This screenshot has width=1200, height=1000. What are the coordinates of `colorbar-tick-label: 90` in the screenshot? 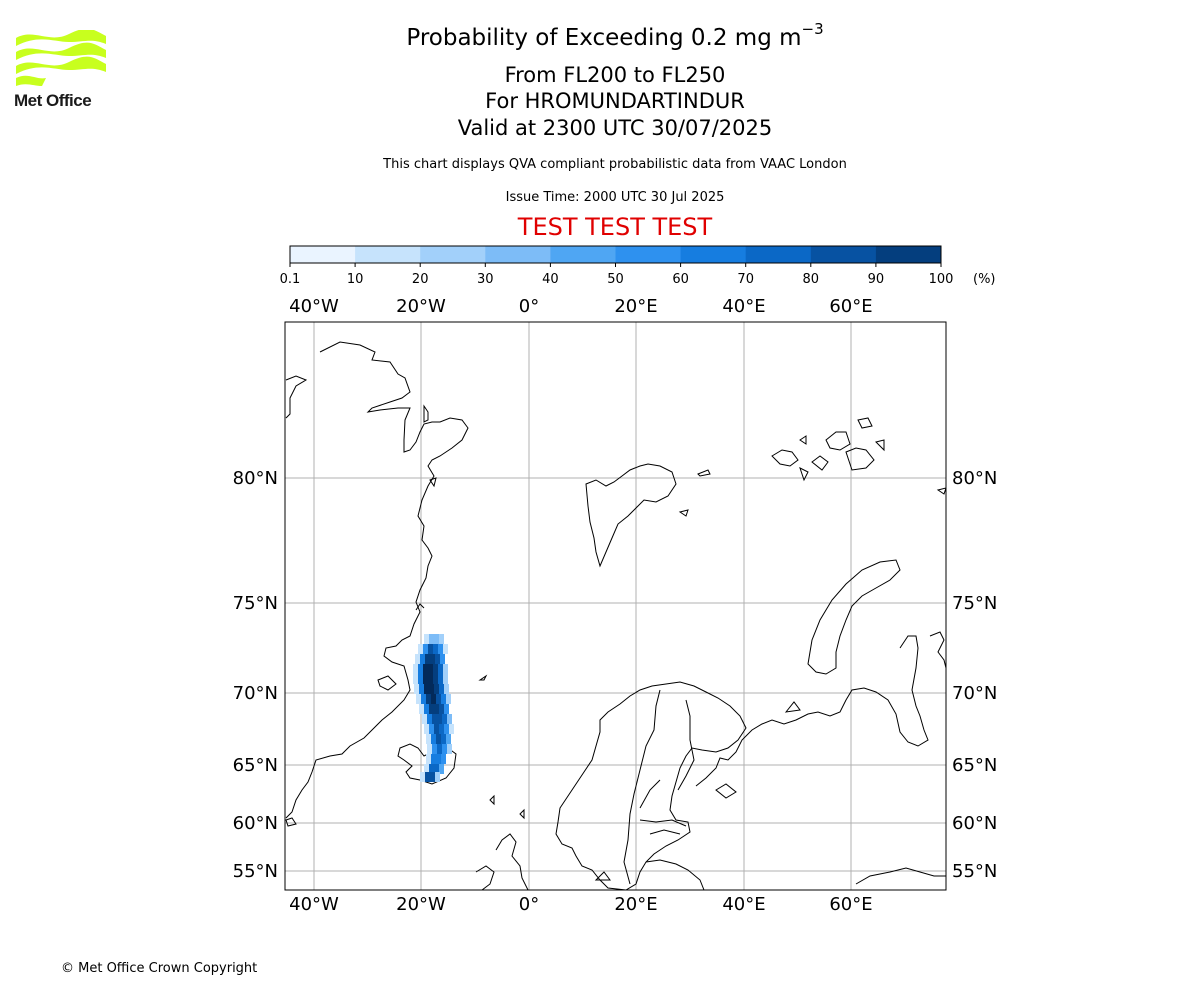 It's located at (876, 279).